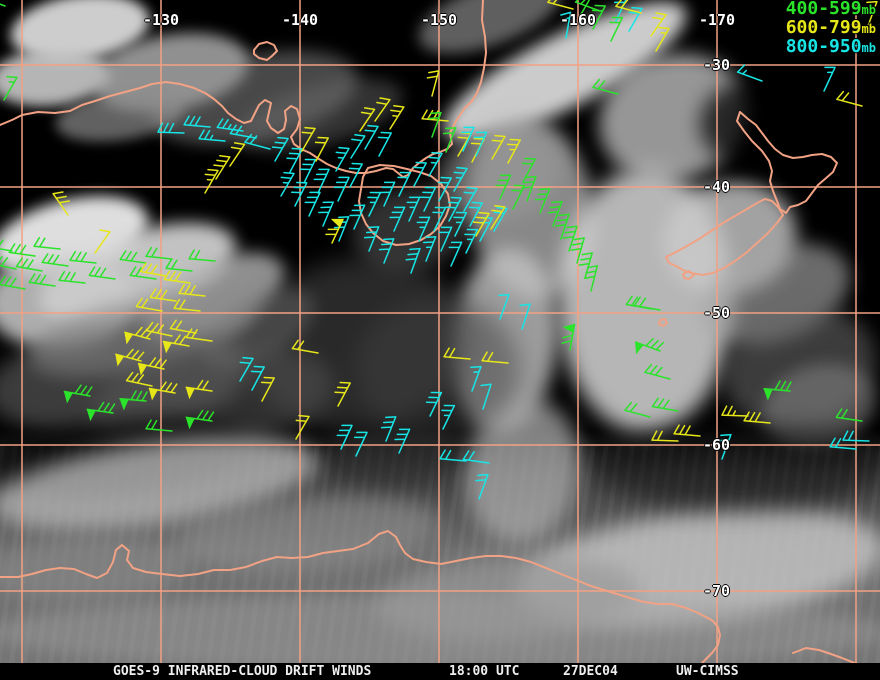  Describe the element at coordinates (590, 671) in the screenshot. I see `caption-date: 27DEC04` at that location.